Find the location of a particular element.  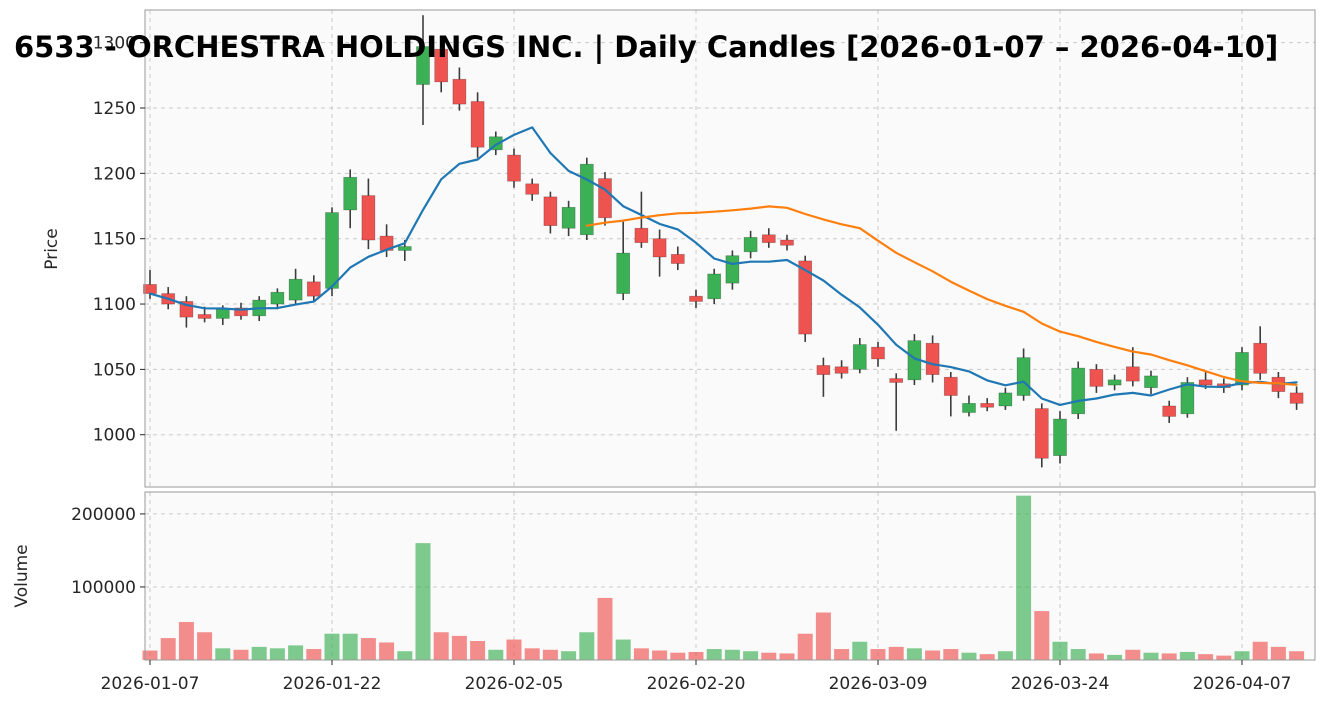

x-tick-label: 2026-01-07 is located at coordinates (150, 684).